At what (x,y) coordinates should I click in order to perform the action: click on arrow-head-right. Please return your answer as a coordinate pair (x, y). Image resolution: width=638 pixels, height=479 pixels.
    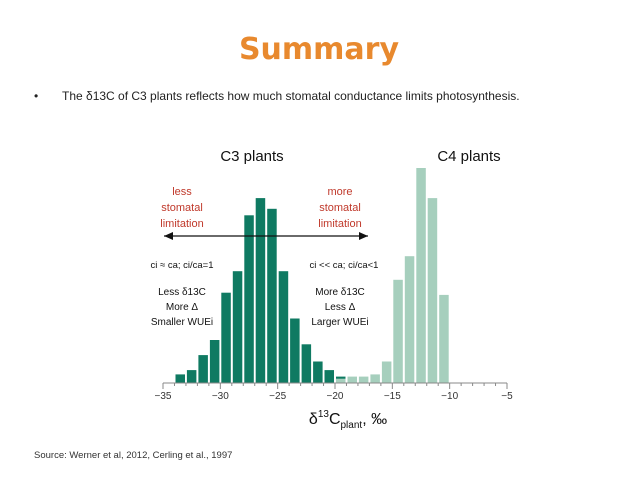
    Looking at the image, I should click on (363, 236).